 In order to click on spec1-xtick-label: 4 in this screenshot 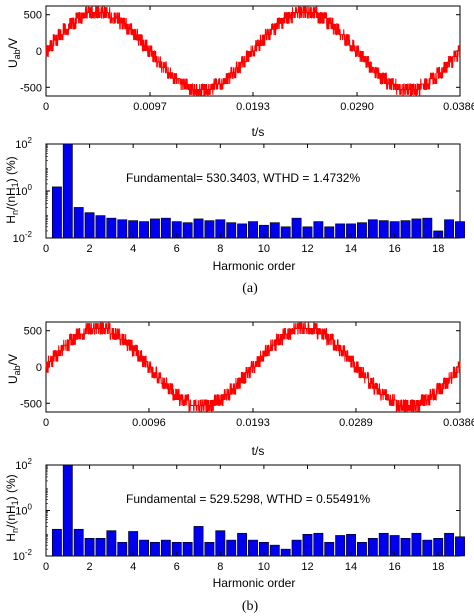, I will do `click(133, 567)`.